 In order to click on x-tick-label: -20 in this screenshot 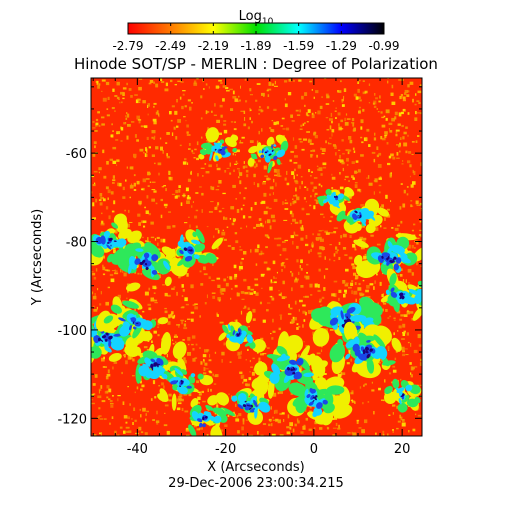, I will do `click(225, 449)`.